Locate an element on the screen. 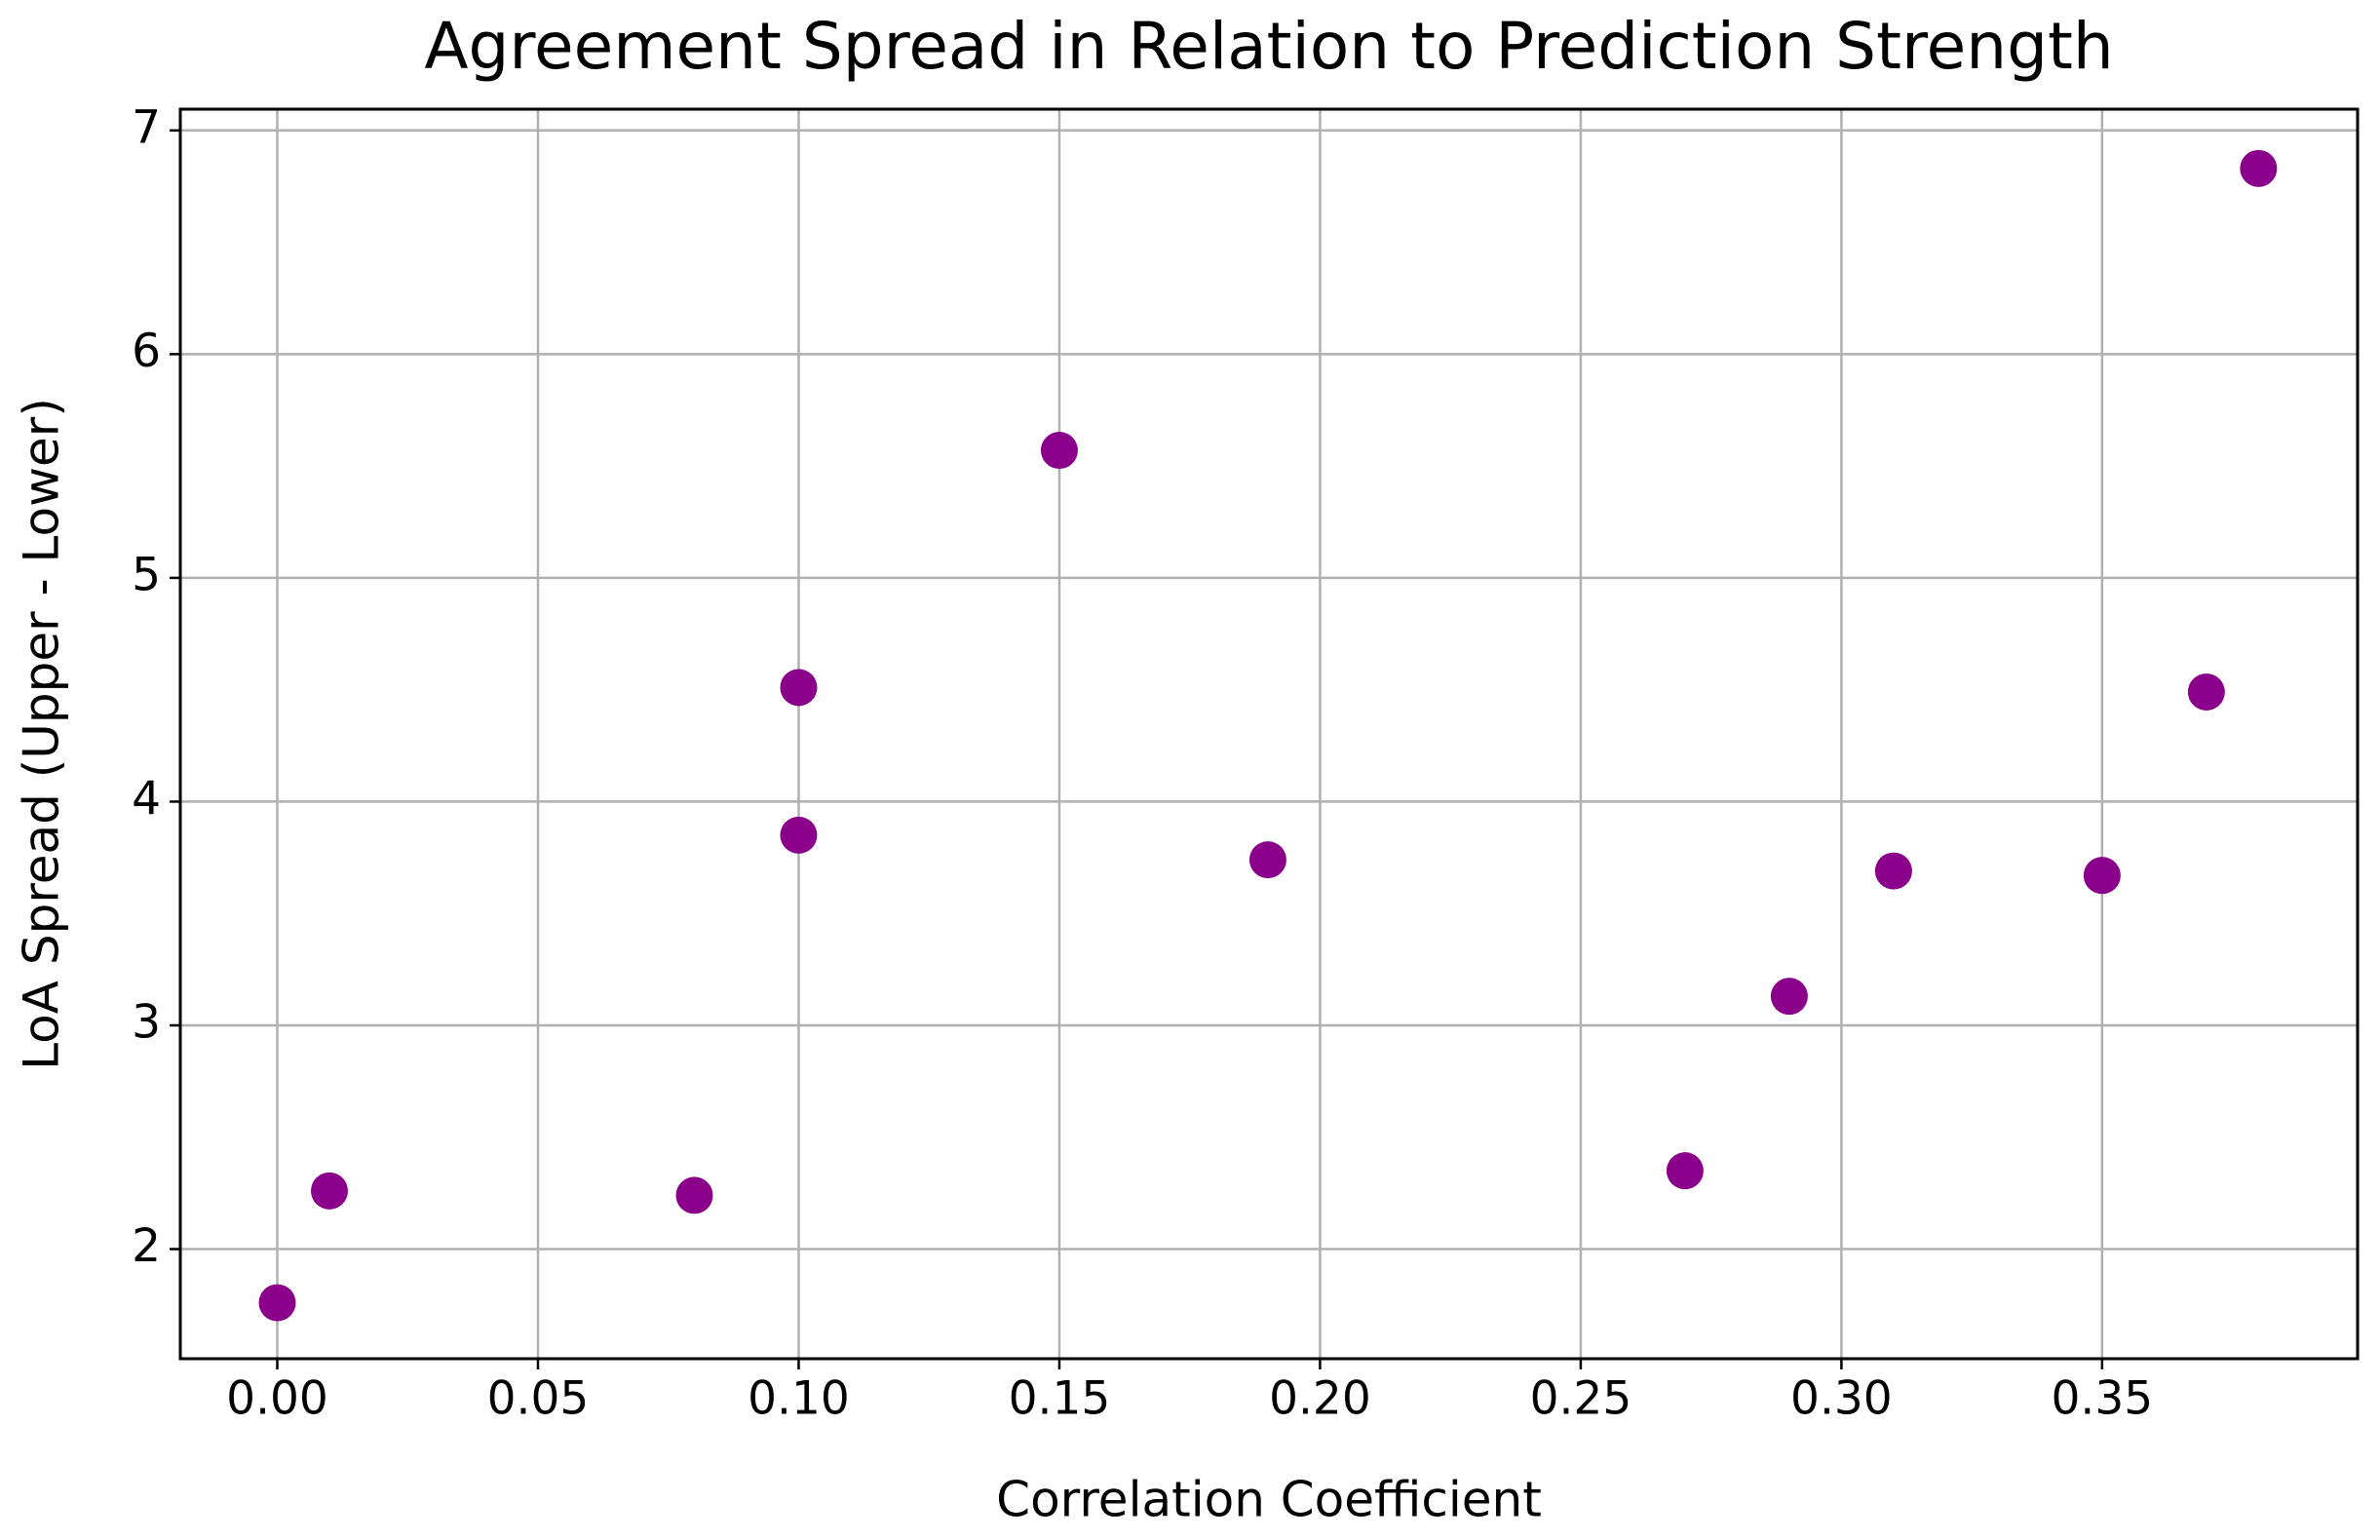 This screenshot has width=2380, height=1540. x-tick-label: 0.05 is located at coordinates (538, 1399).